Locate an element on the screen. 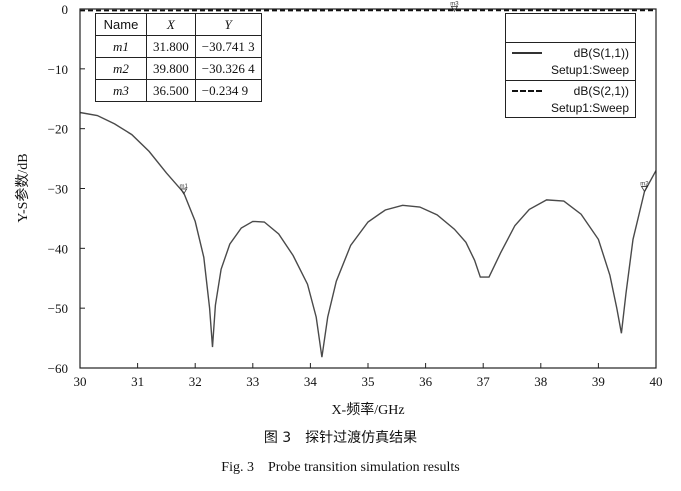  marker-m2 is located at coordinates (644, 189).